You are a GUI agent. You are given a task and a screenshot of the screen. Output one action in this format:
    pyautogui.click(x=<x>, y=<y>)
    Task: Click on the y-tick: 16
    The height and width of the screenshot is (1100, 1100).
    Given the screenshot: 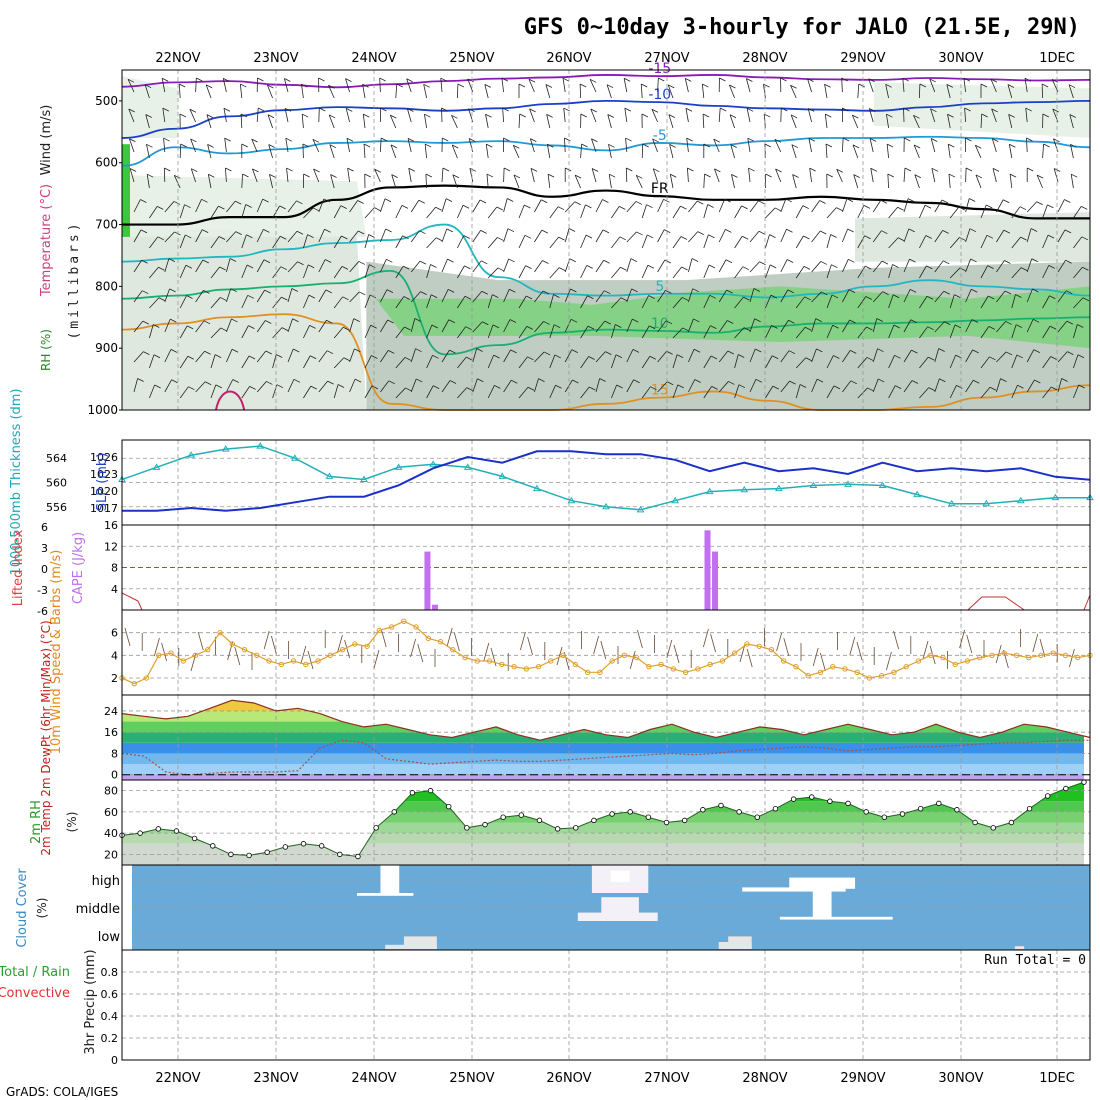 What is the action you would take?
    pyautogui.click(x=111, y=732)
    